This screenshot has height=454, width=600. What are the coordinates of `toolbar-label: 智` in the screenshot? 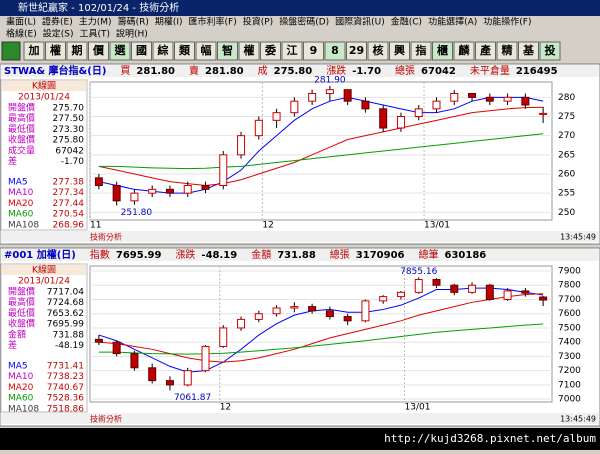 It's located at (227, 50).